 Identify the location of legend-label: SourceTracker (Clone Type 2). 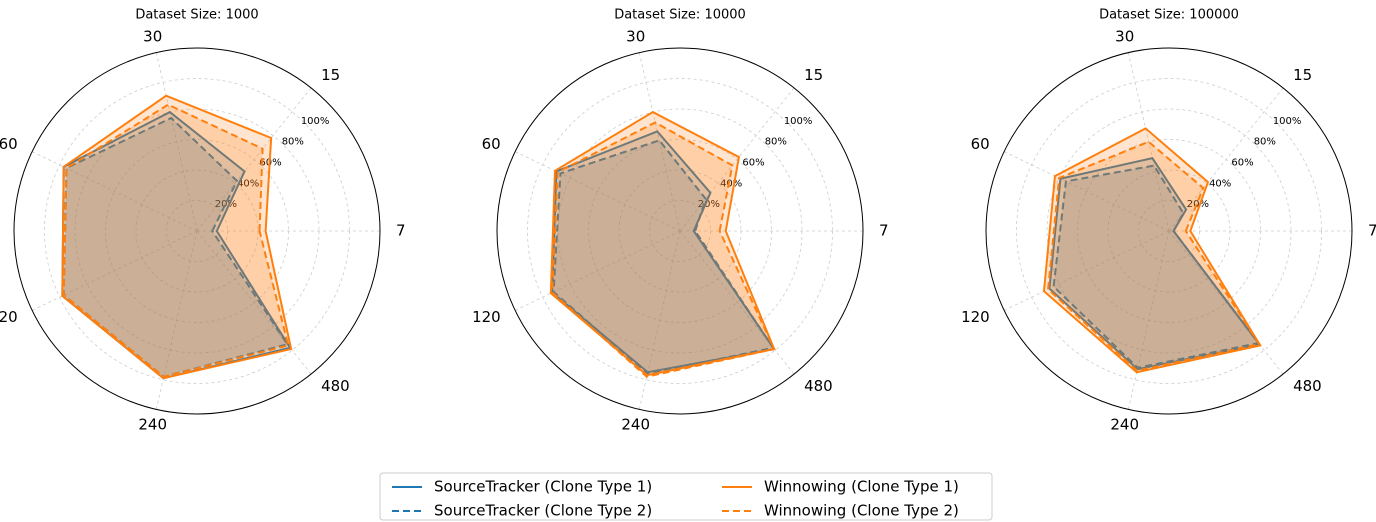
(543, 511).